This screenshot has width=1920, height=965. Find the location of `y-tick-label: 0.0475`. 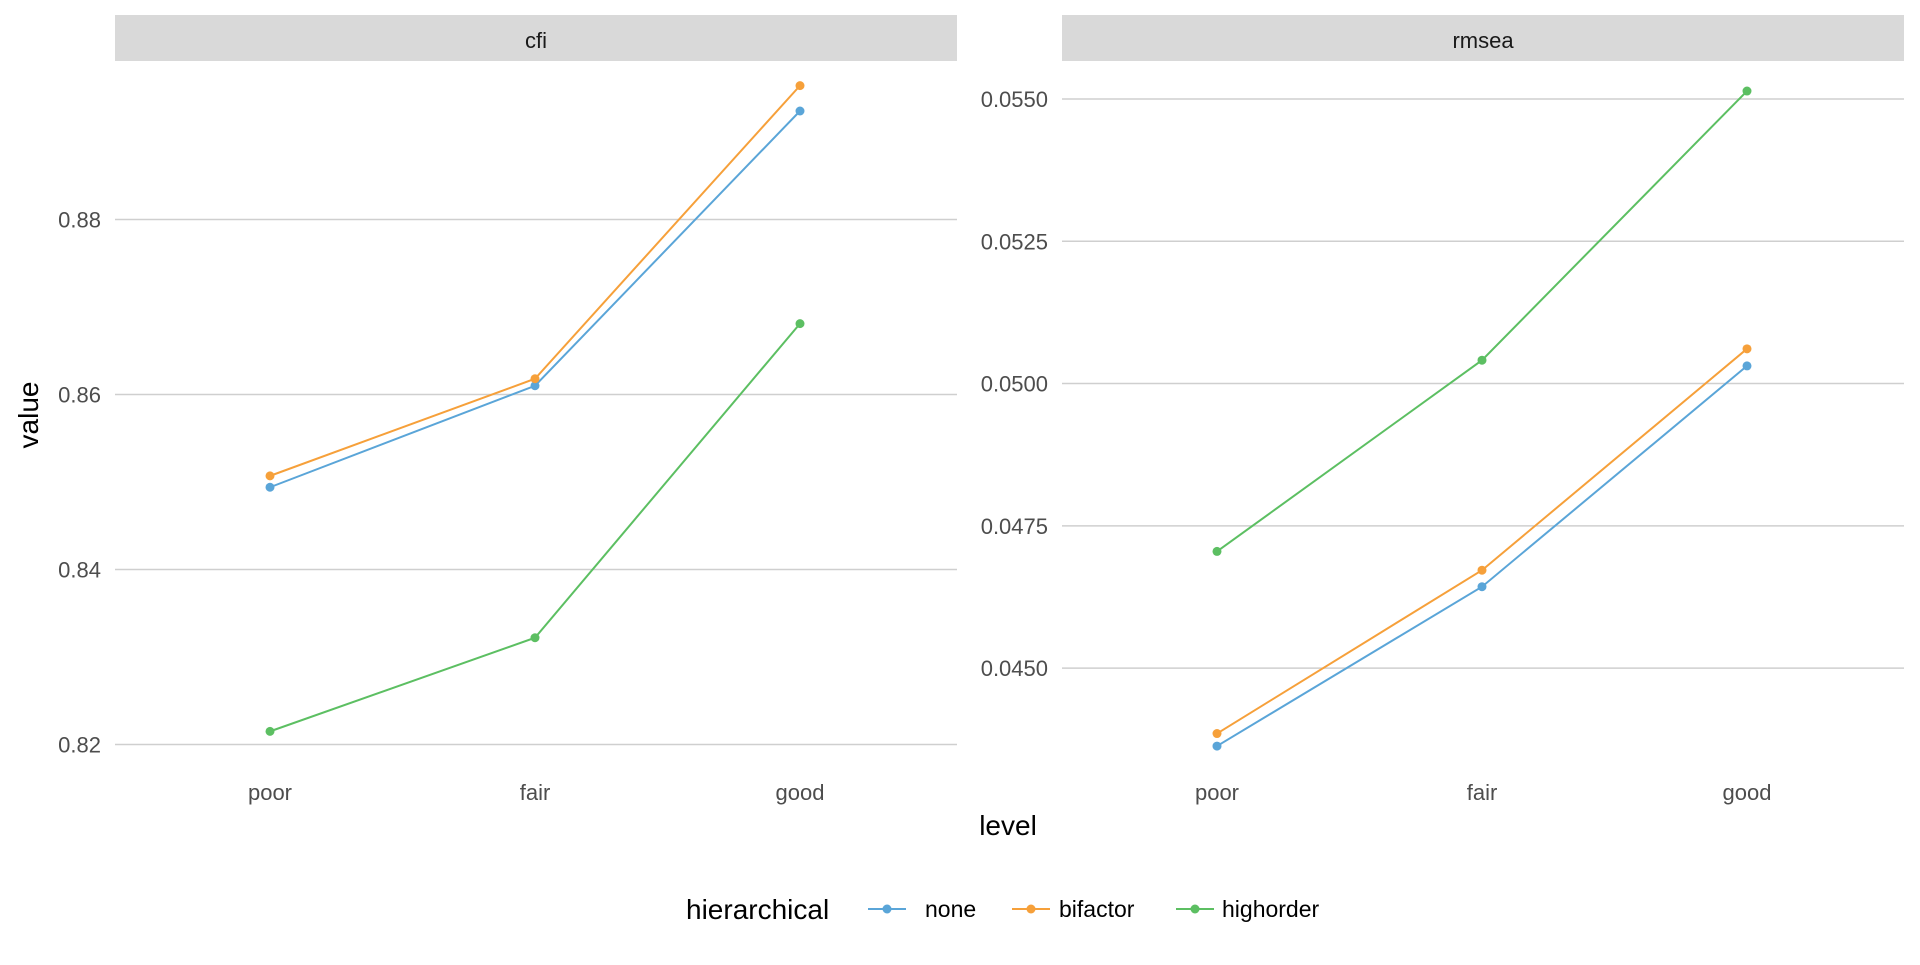

y-tick-label: 0.0475 is located at coordinates (1014, 526).